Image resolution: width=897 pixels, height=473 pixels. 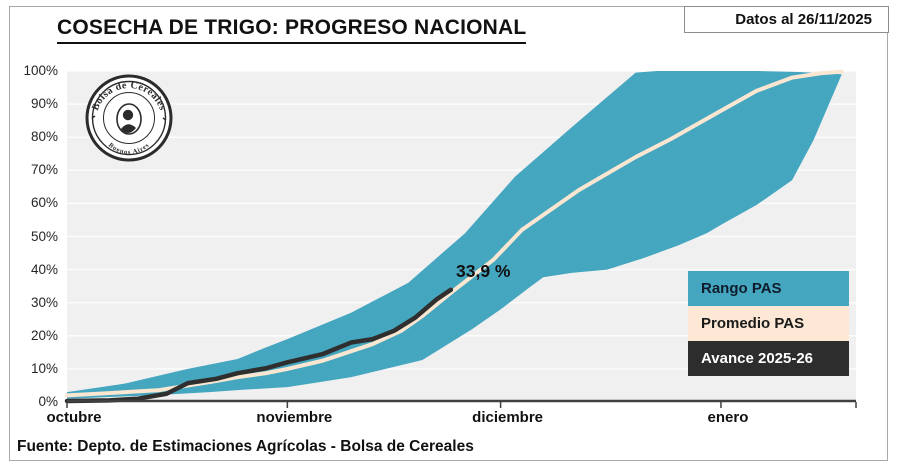 I want to click on avance-2025-26-line, so click(x=259, y=345).